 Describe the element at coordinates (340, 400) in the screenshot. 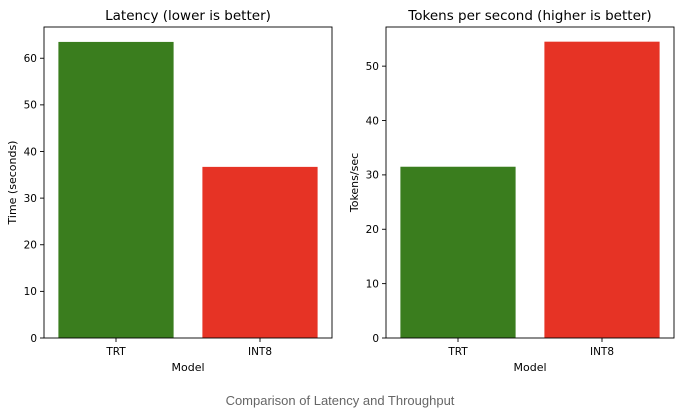

I see `figure-caption: Comparison of Latency and Throughput` at that location.